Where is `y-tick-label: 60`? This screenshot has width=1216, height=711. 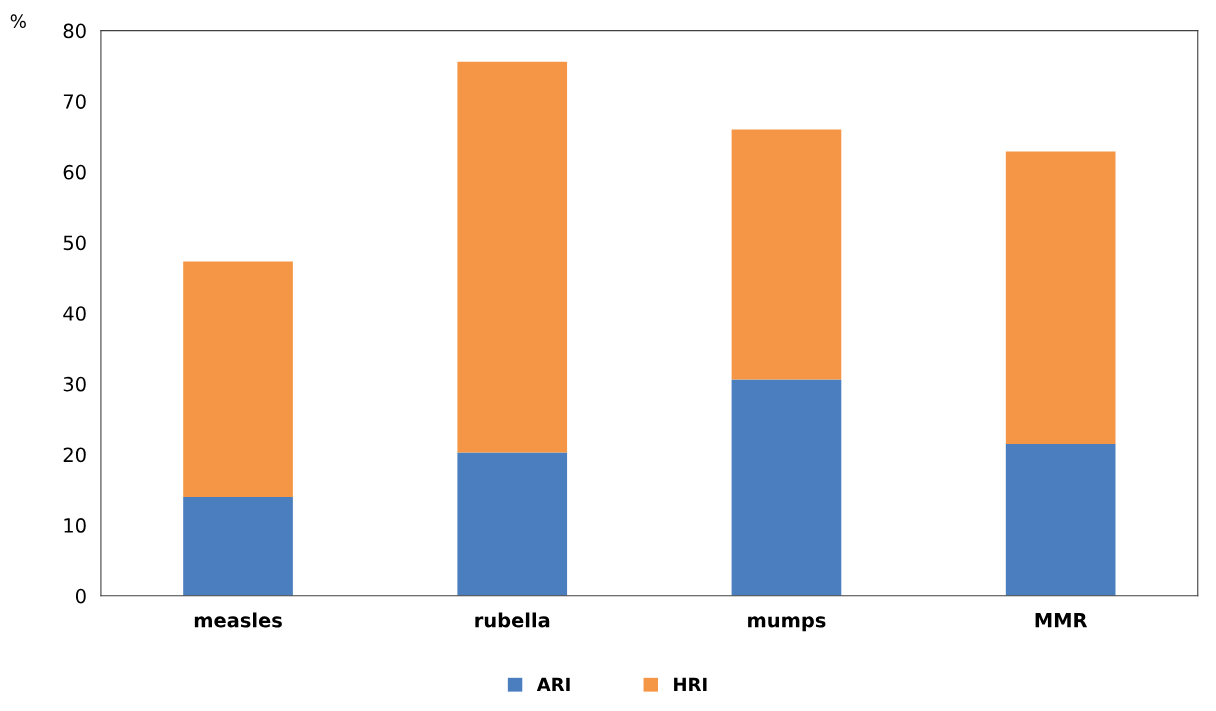
y-tick-label: 60 is located at coordinates (74, 172).